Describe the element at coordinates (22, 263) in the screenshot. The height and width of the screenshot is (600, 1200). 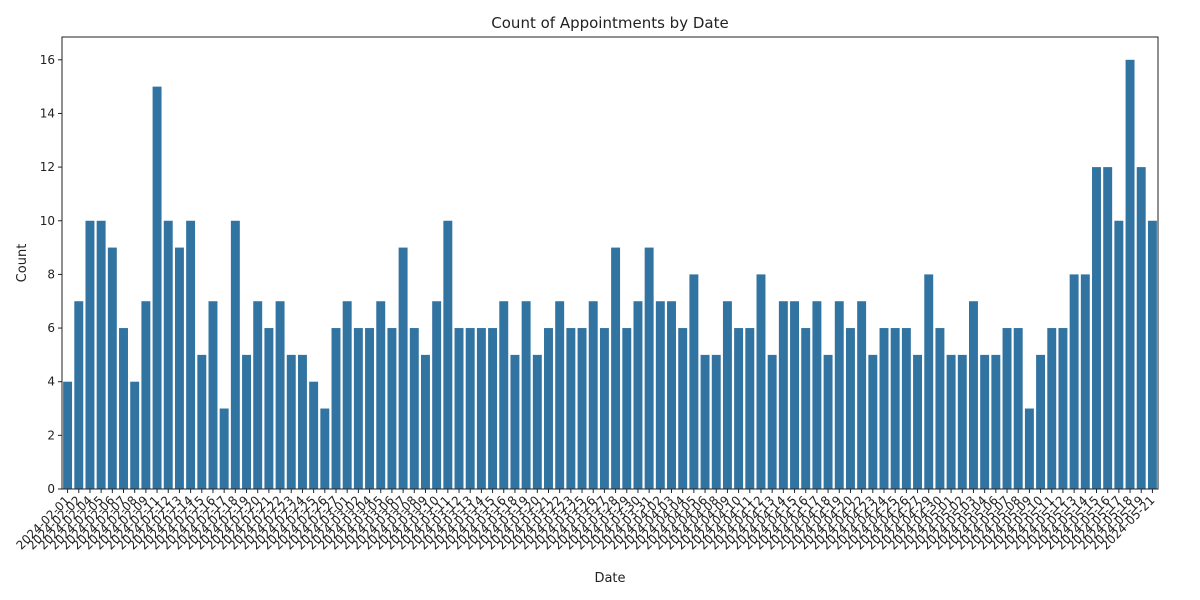
I see `y-axis-label: Count` at that location.